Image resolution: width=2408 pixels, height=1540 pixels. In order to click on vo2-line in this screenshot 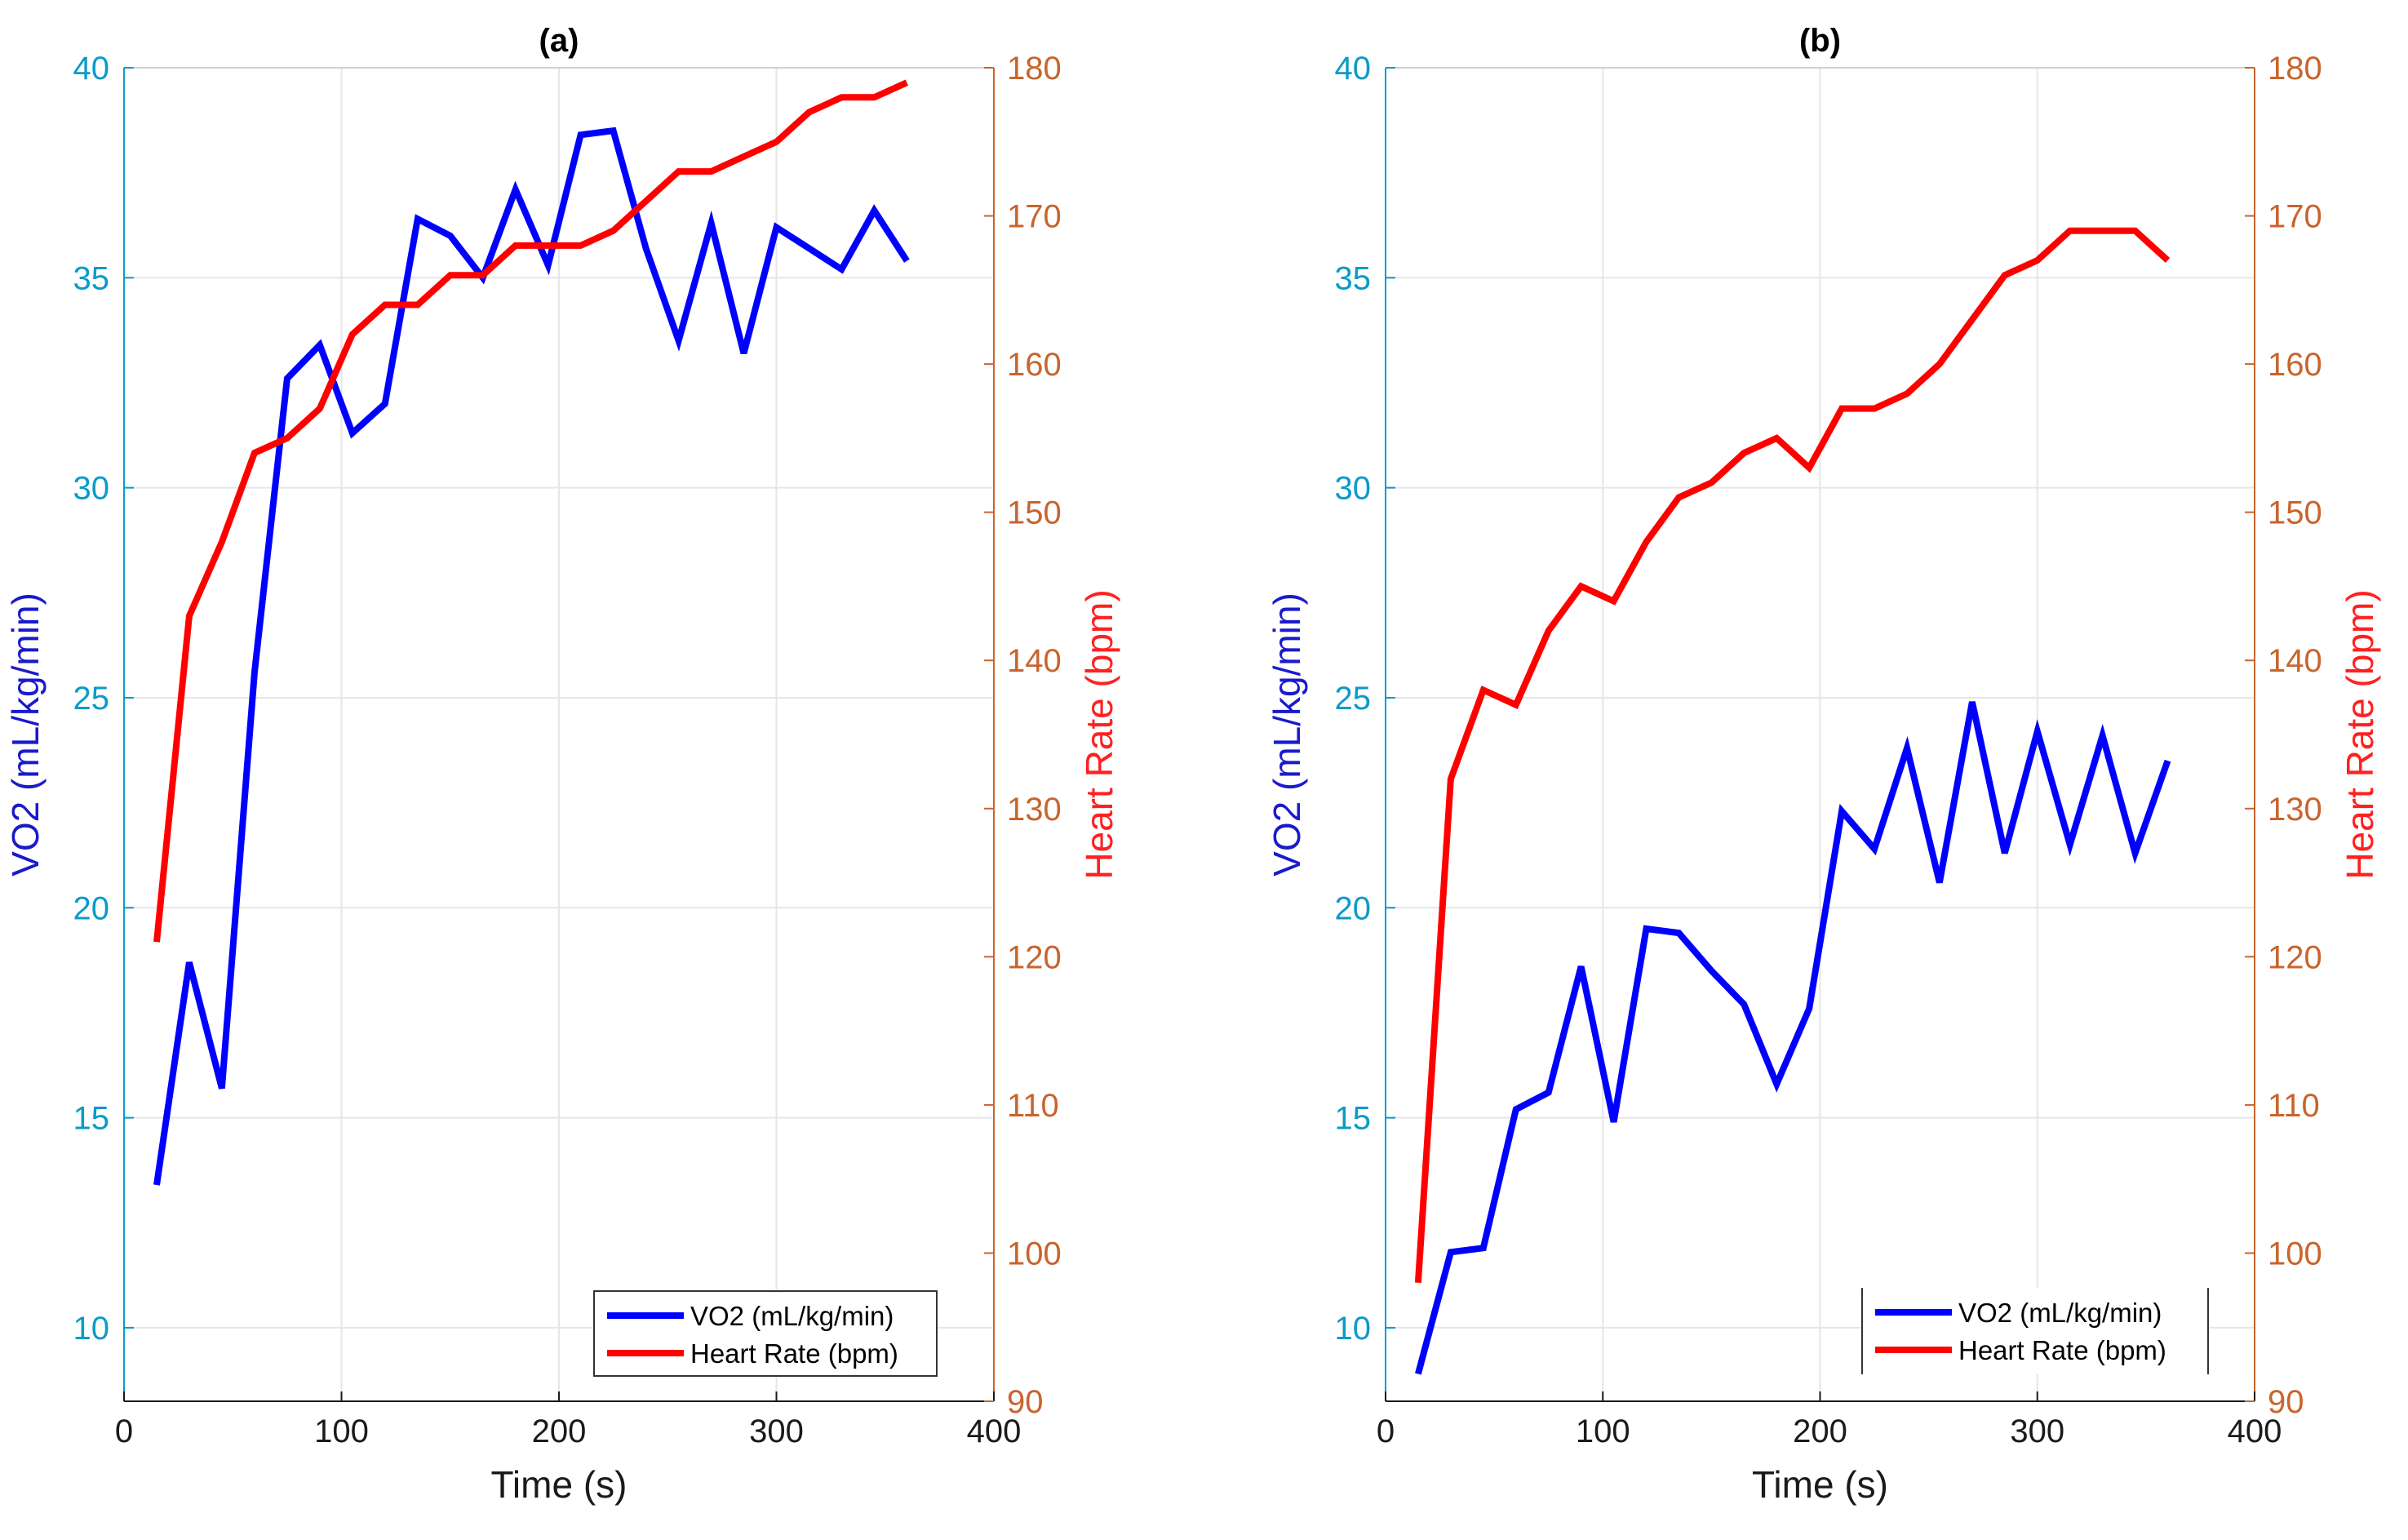, I will do `click(1793, 1038)`.